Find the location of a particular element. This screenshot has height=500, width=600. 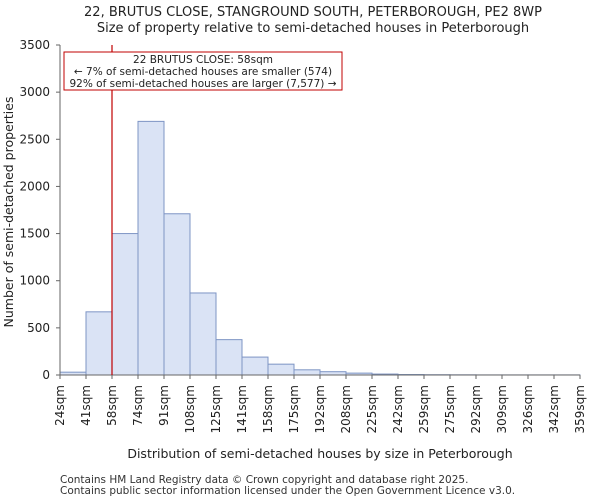

x-tick-label-141sqm: 141sqm is located at coordinates (242, 409).